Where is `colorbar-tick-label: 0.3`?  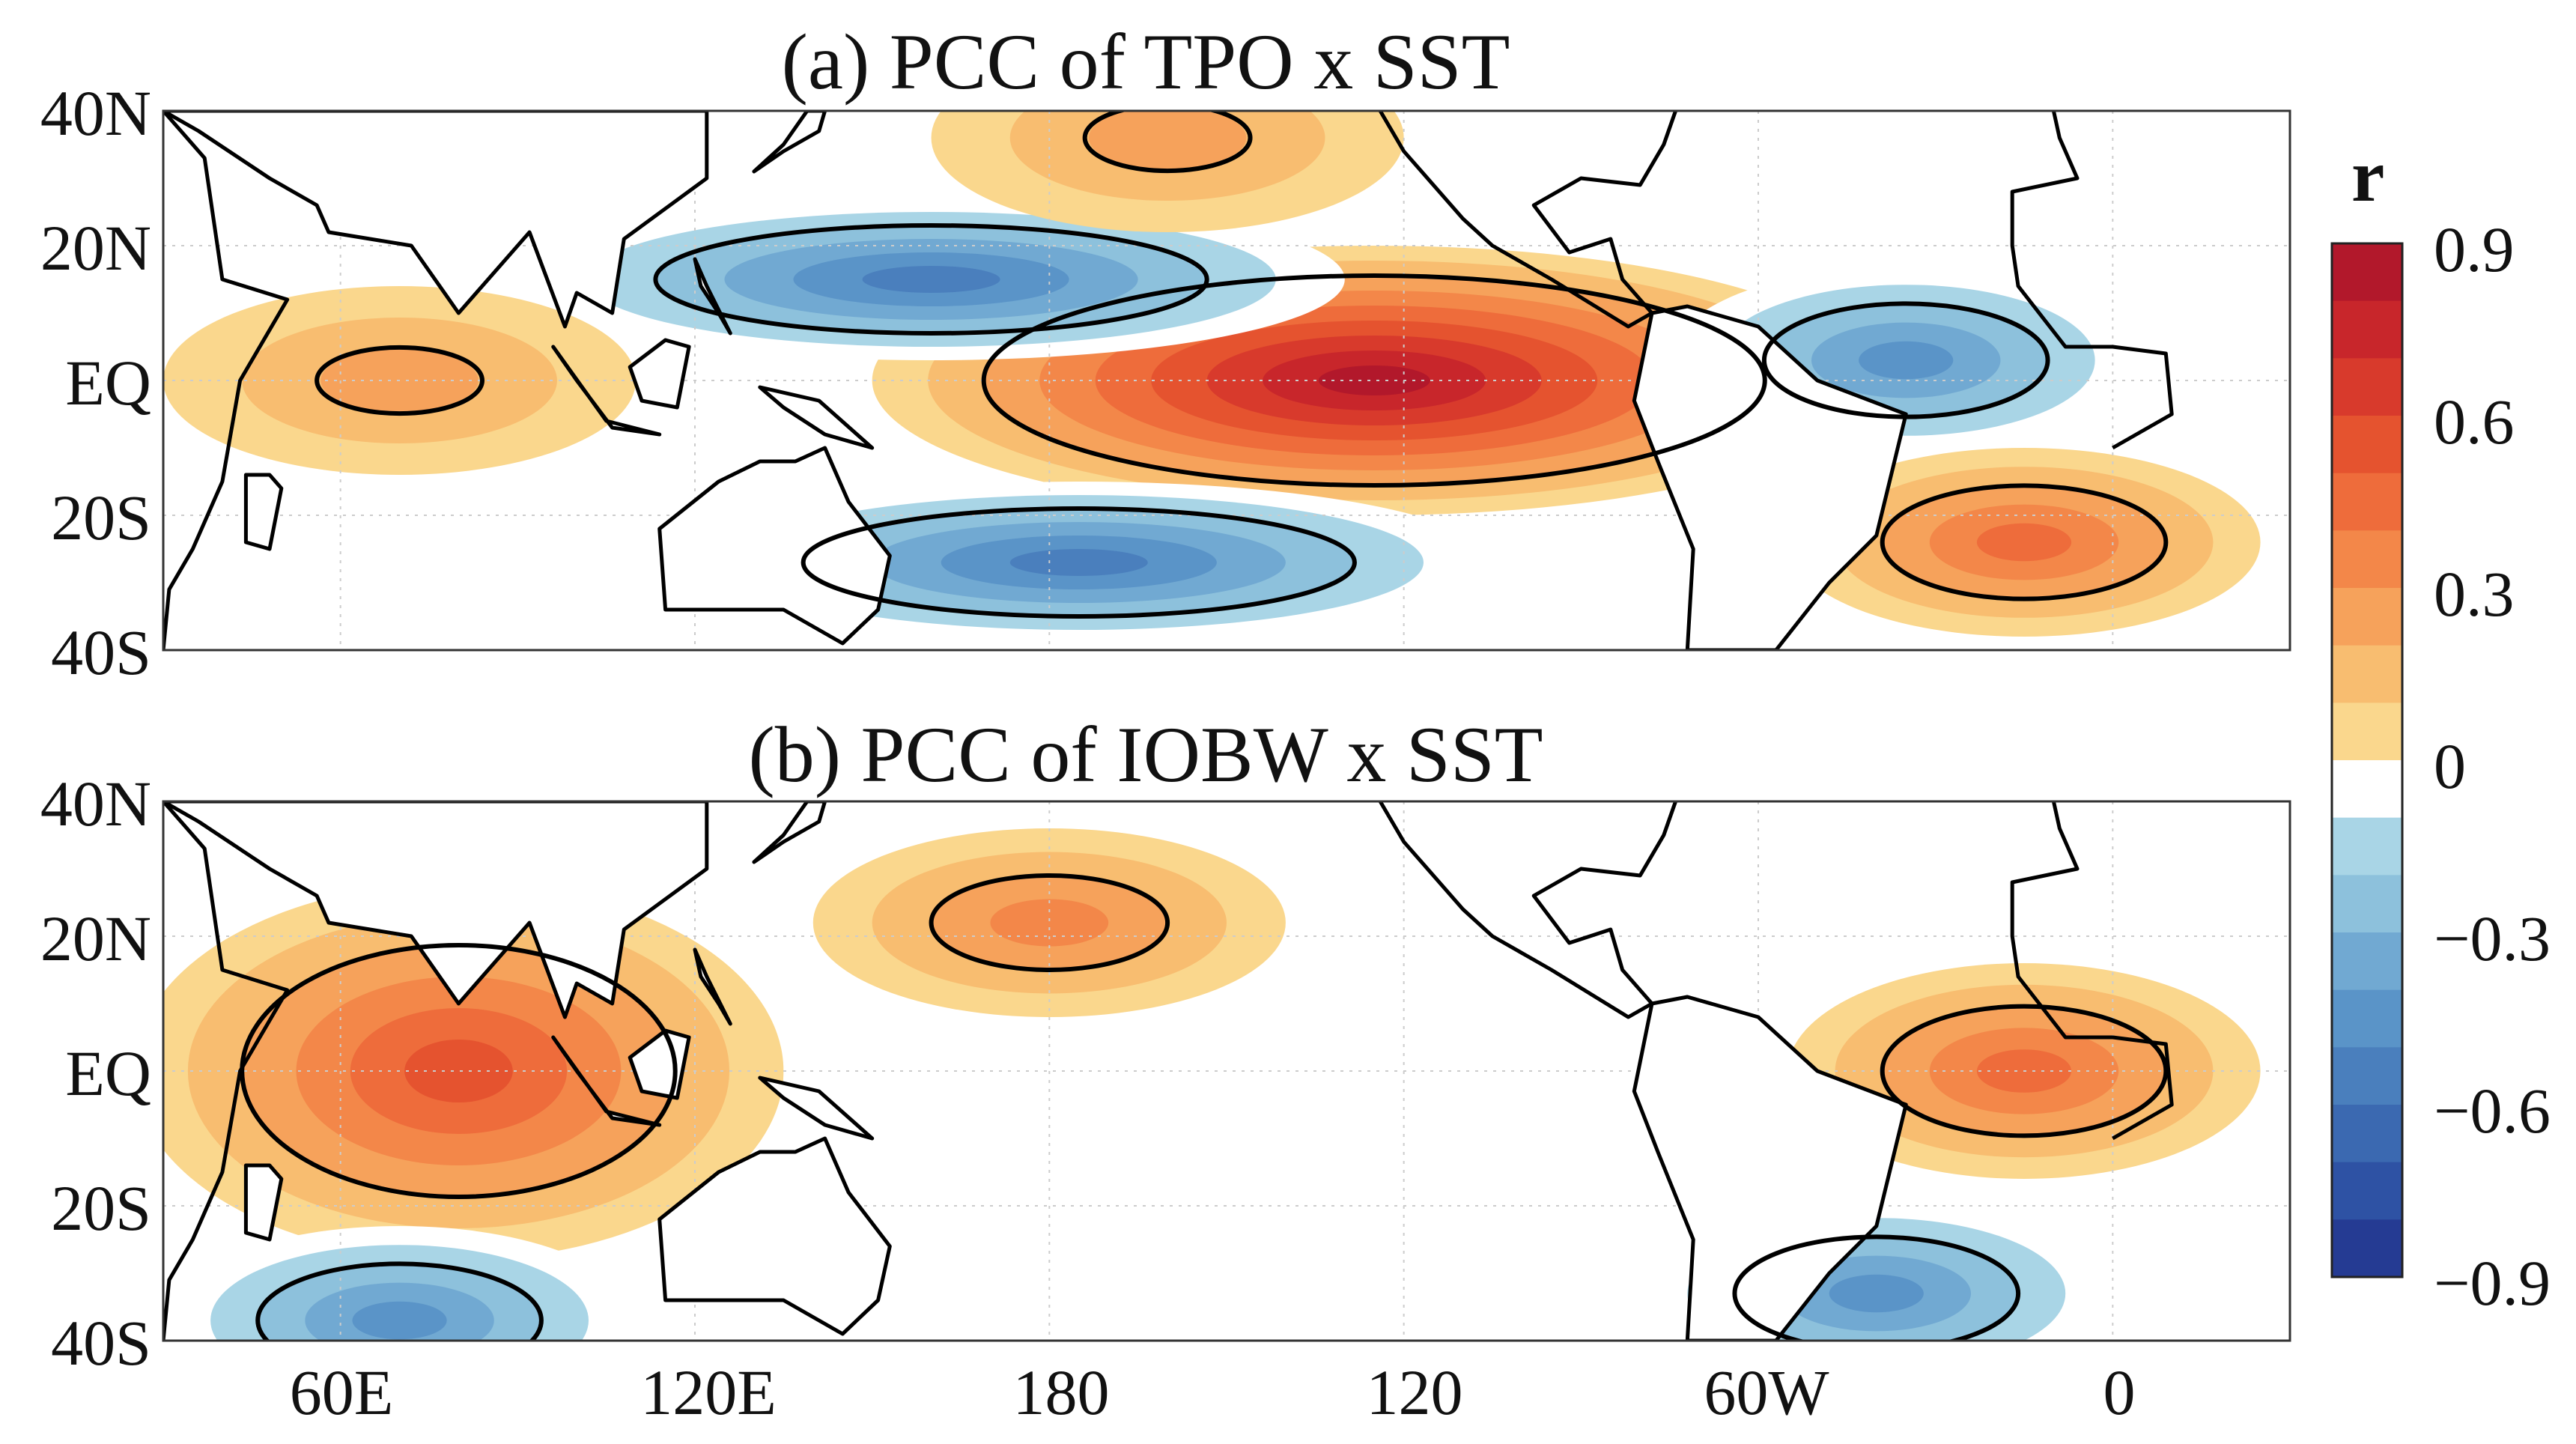 colorbar-tick-label: 0.3 is located at coordinates (2474, 594).